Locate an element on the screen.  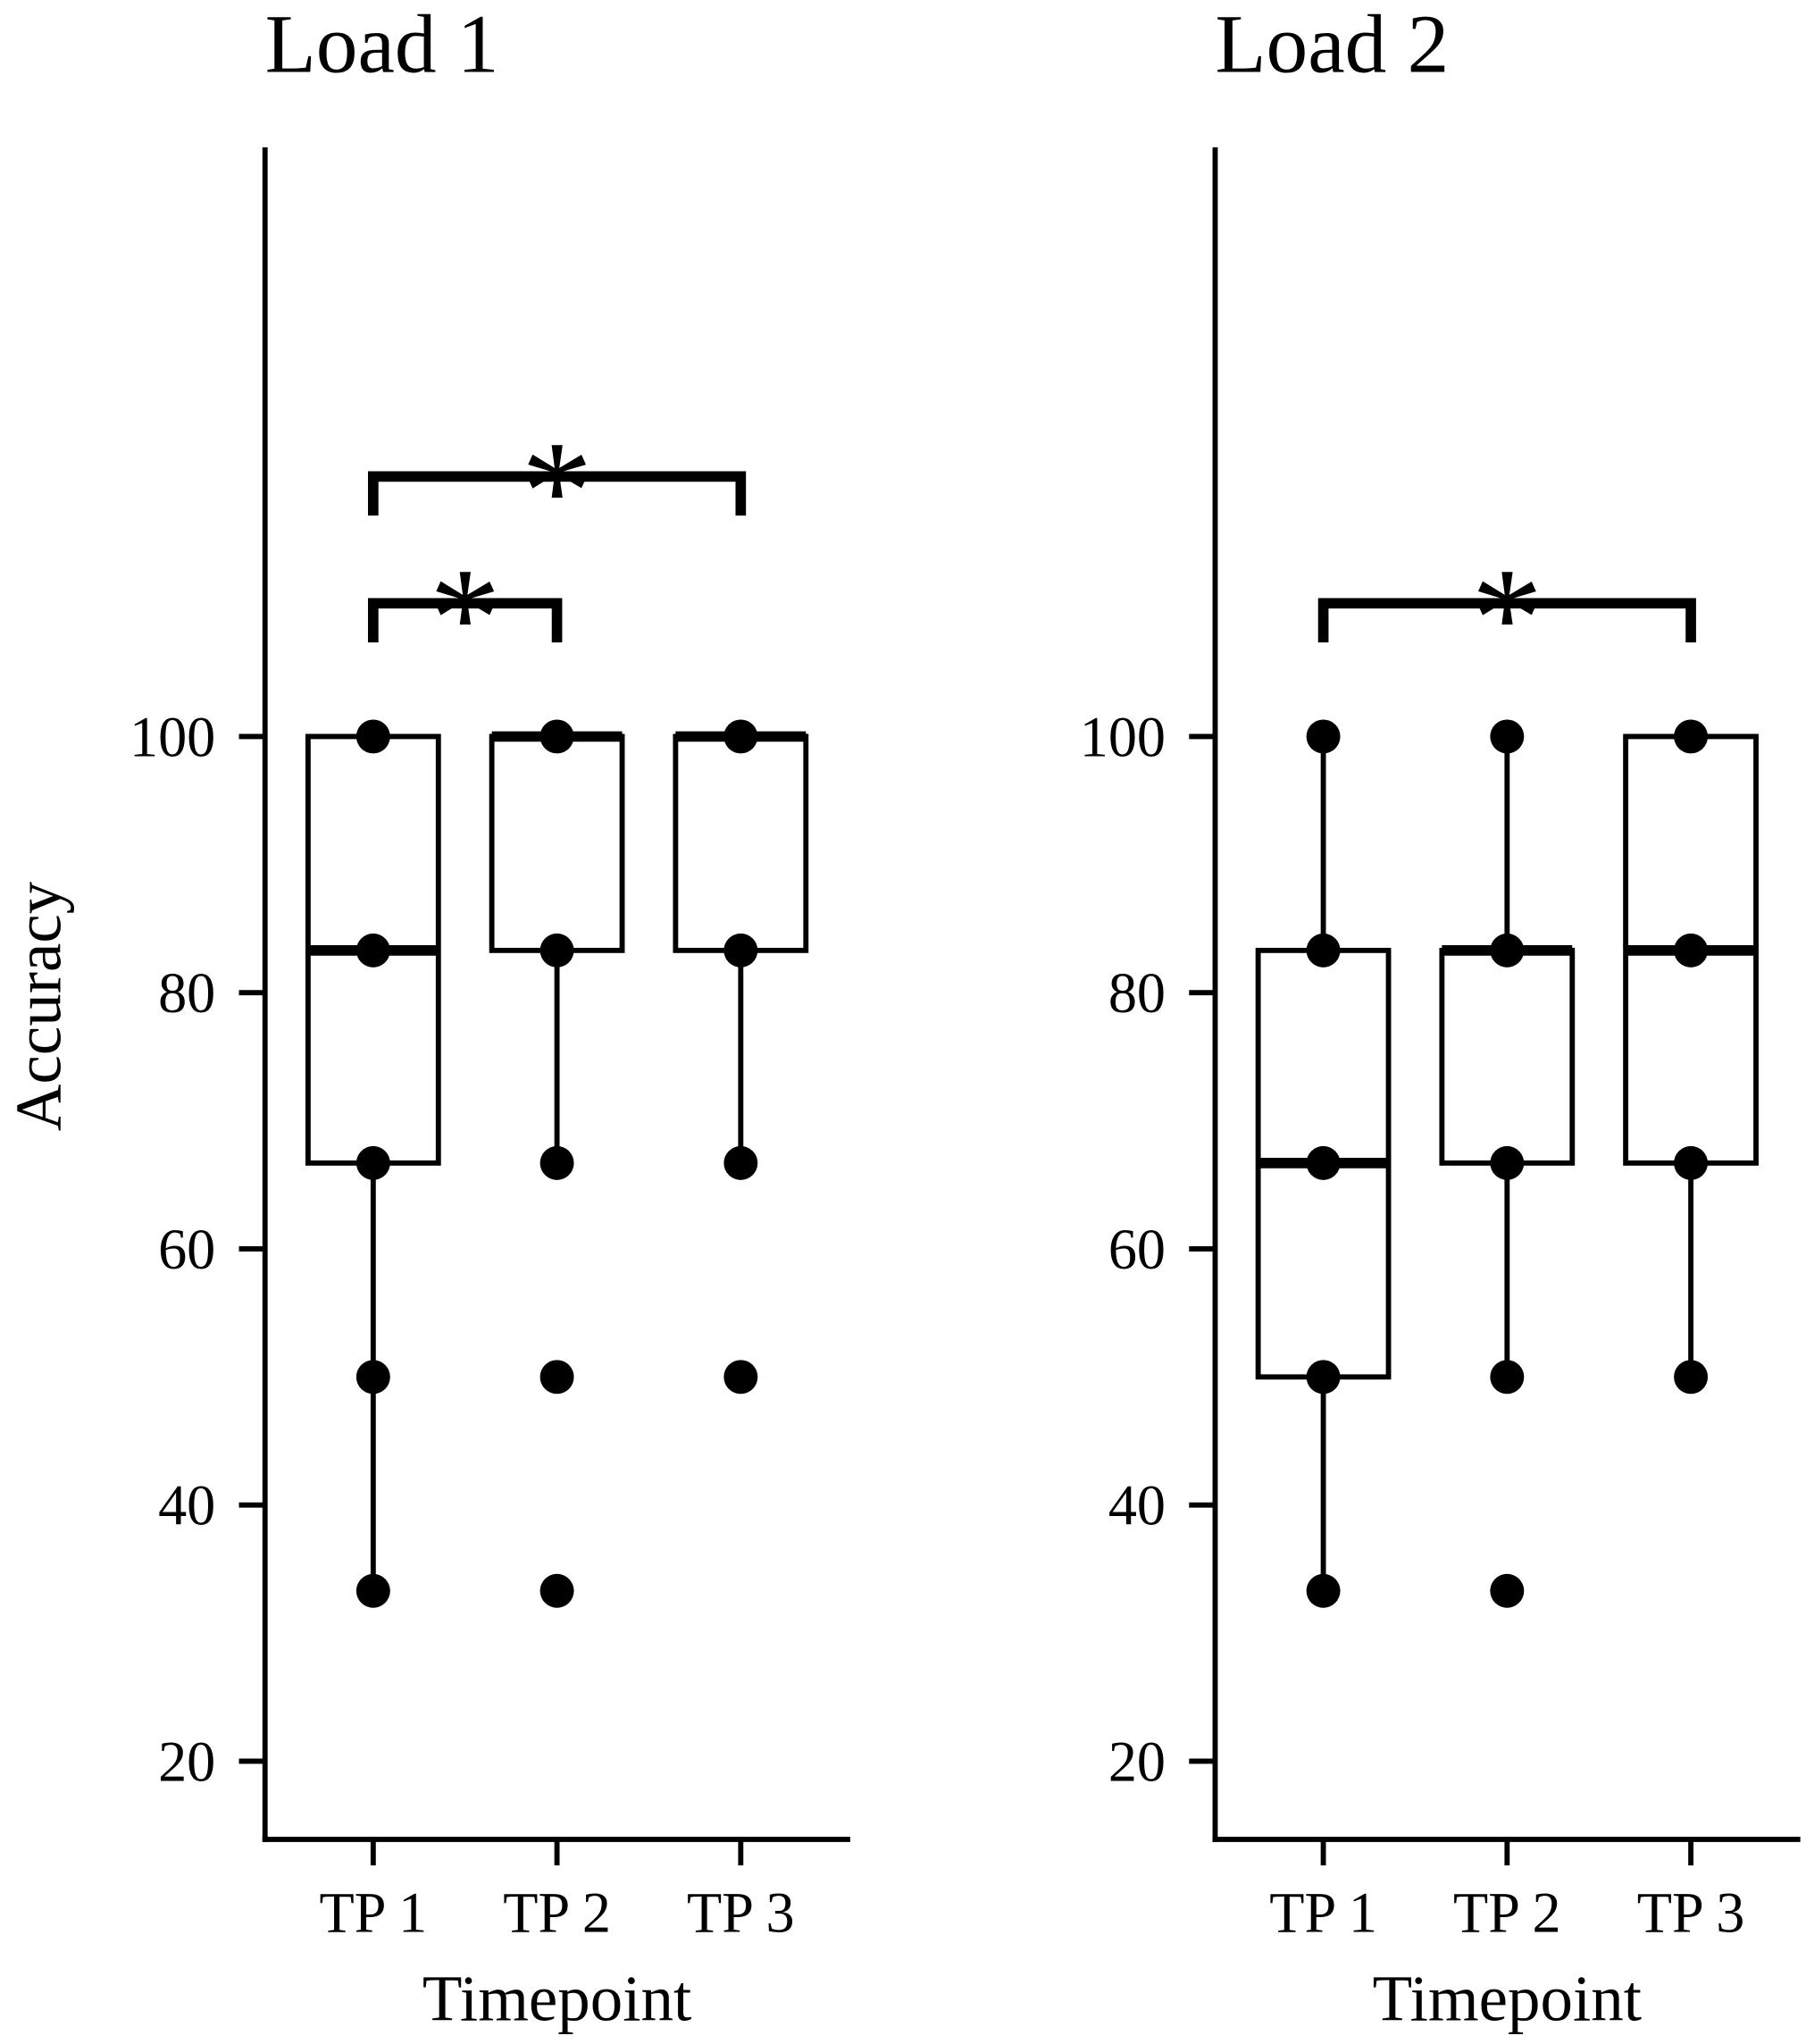
panel-title: Load 2 is located at coordinates (1332, 45).